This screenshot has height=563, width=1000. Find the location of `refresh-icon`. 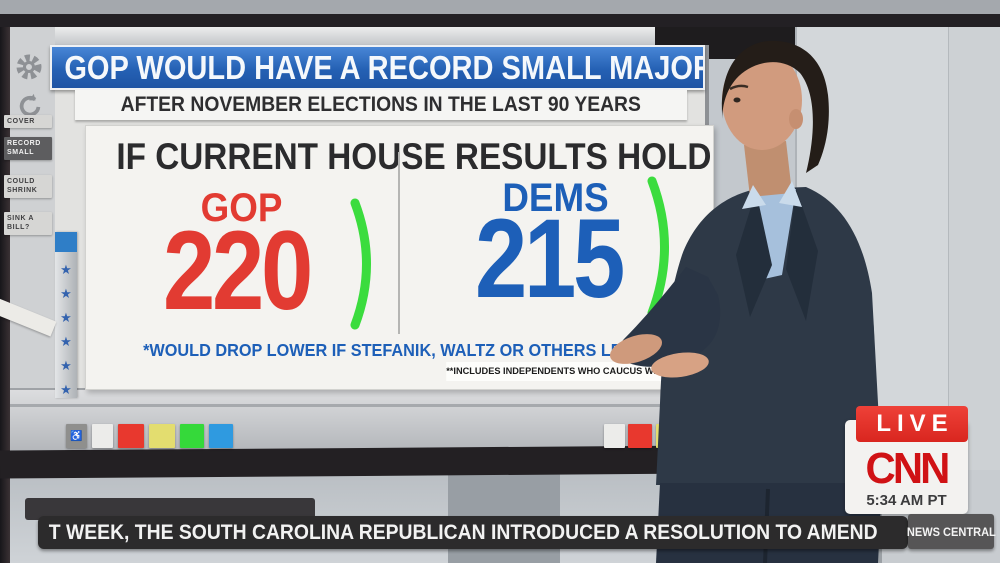

refresh-icon is located at coordinates (30, 106).